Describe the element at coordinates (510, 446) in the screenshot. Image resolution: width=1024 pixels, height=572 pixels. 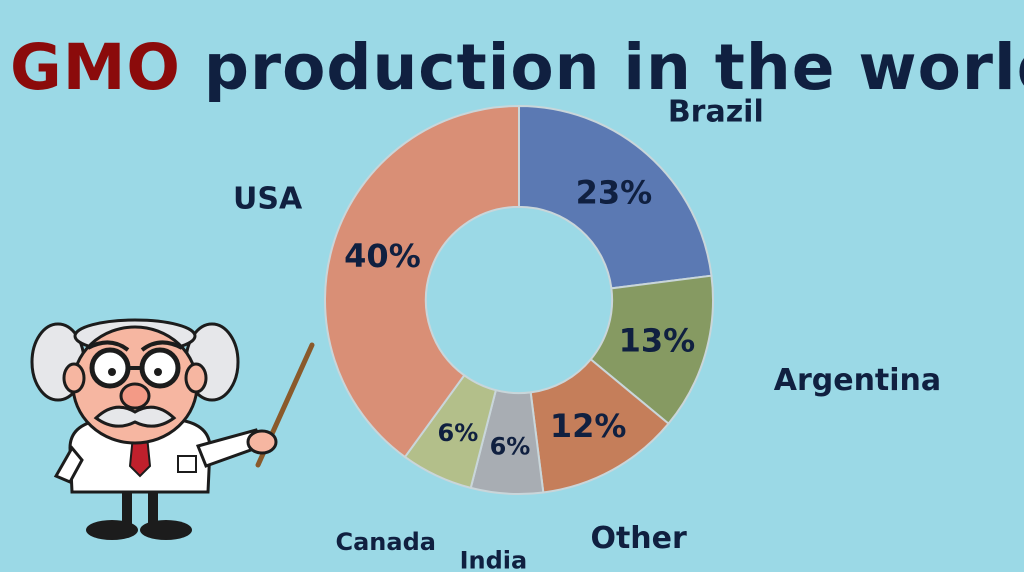
I see `pct-label-india: 6%` at that location.